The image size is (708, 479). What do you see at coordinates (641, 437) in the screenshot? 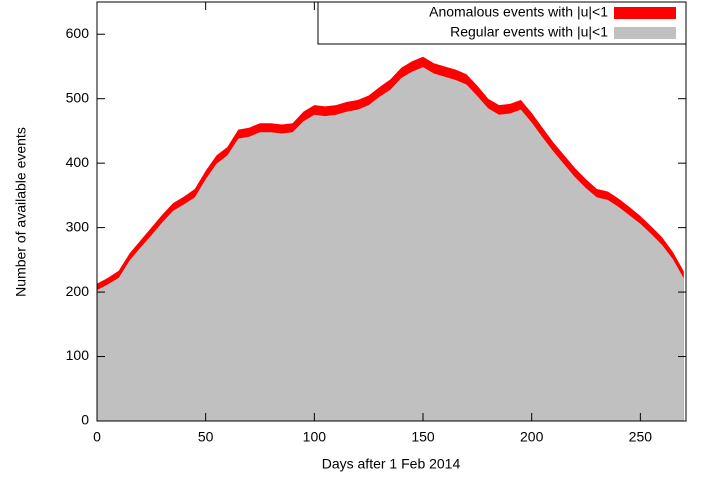
I see `x-tick-label: 250` at bounding box center [641, 437].